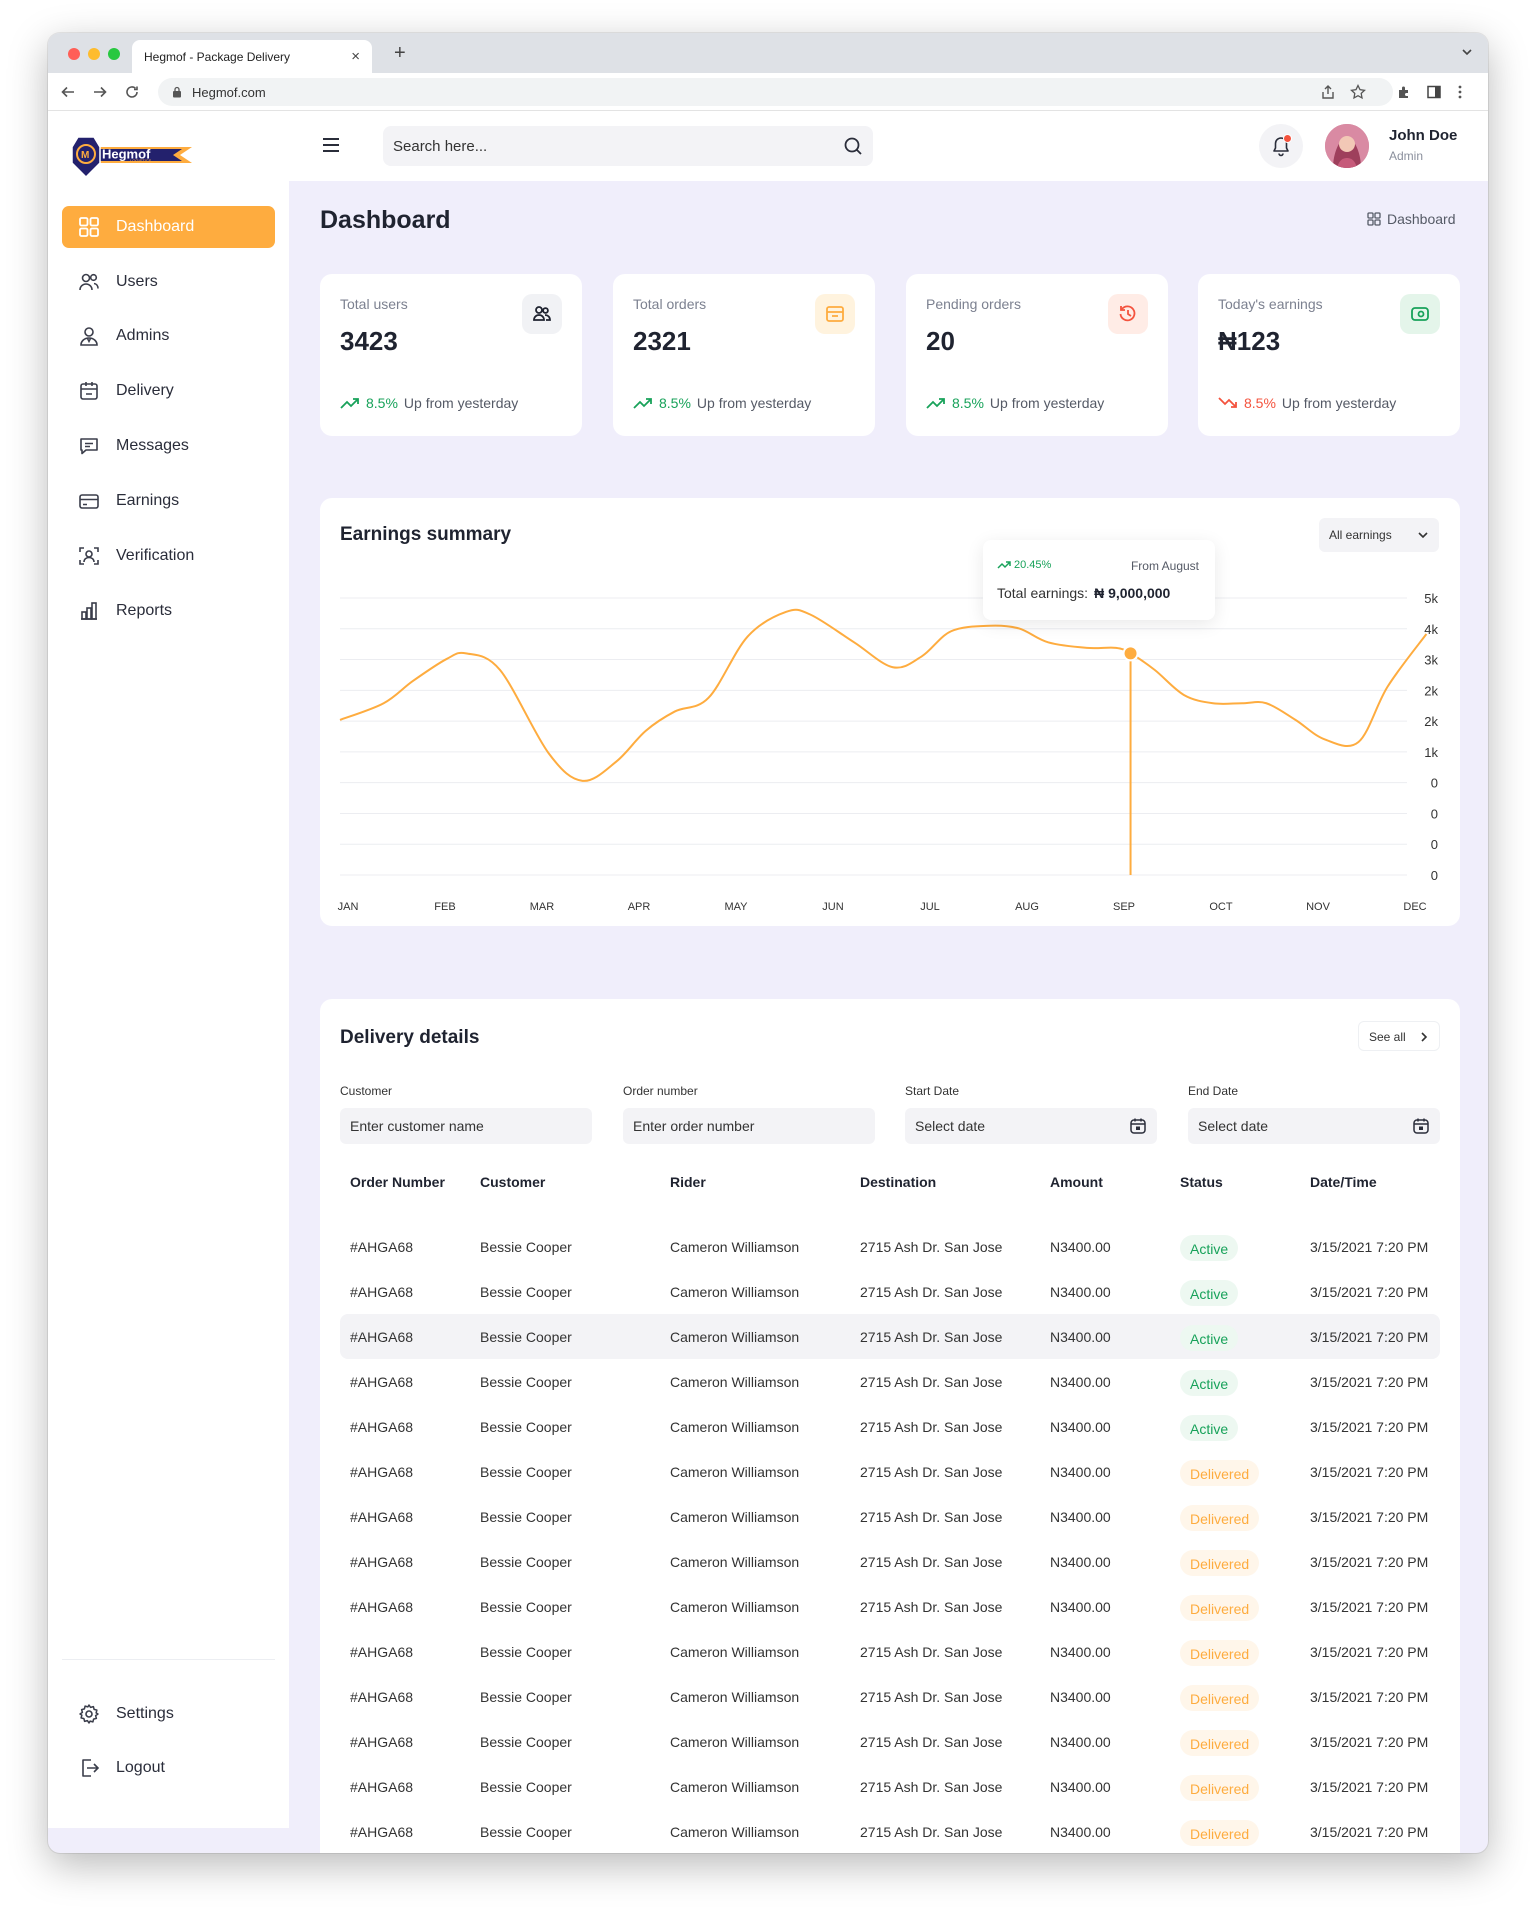  What do you see at coordinates (168, 446) in the screenshot?
I see `sidebar-item-messages: Messages` at bounding box center [168, 446].